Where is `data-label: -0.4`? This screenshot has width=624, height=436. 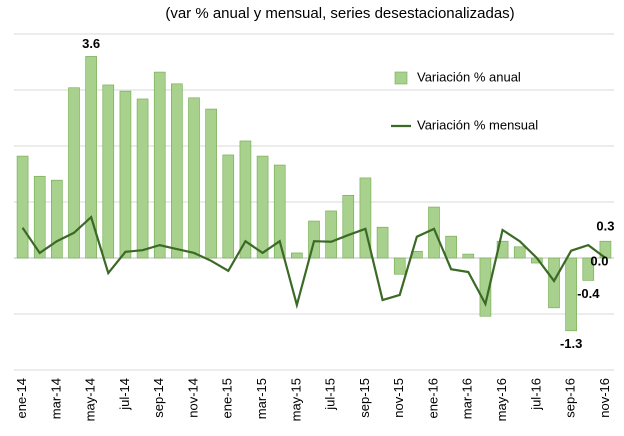 data-label: -0.4 is located at coordinates (588, 293).